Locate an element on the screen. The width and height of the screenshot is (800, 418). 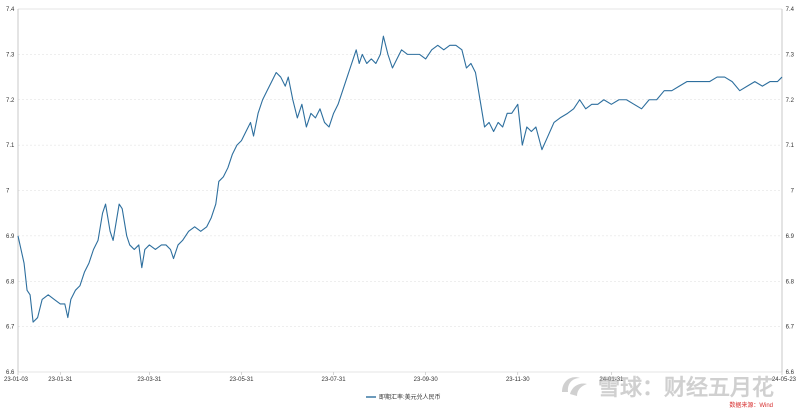
legend: 即期汇率:美元兑人民币 is located at coordinates (403, 397).